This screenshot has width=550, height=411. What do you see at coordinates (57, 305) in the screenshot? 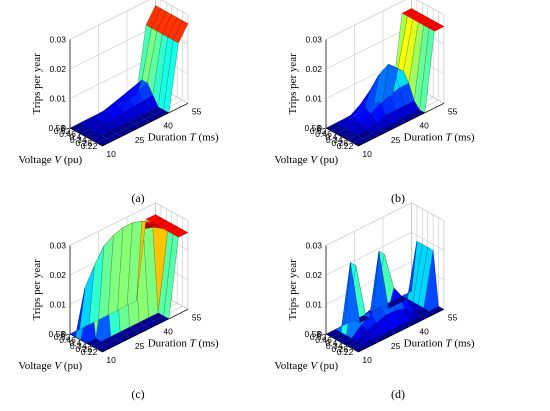
I see `z-tick-label: 0.01` at bounding box center [57, 305].